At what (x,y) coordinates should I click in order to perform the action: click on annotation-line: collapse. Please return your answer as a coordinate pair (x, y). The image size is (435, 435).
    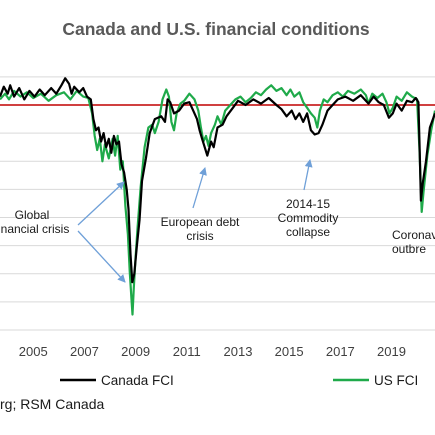
    Looking at the image, I should click on (308, 232).